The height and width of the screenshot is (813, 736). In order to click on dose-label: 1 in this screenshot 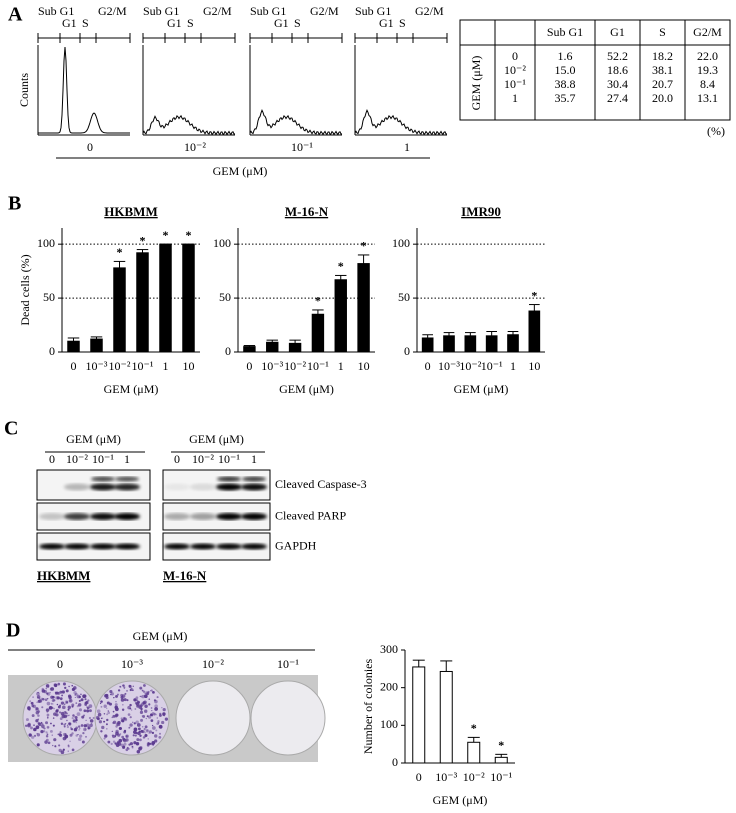, I will do `click(407, 147)`.